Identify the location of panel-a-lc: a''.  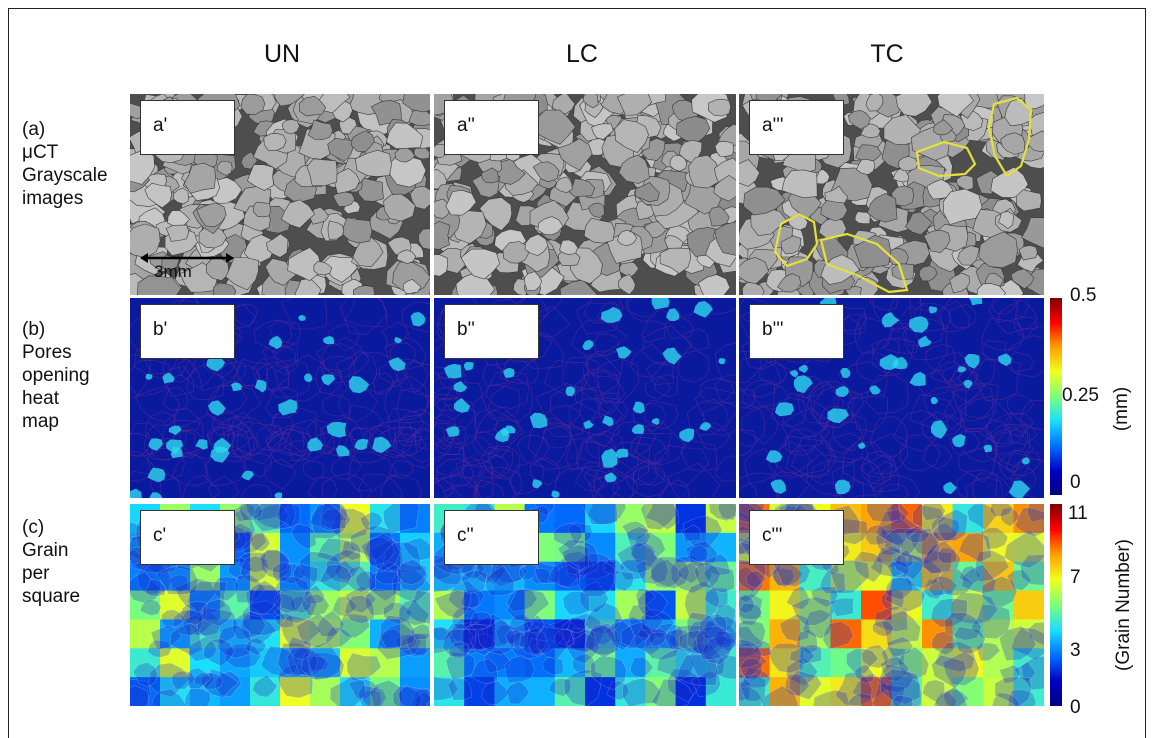
(585, 194).